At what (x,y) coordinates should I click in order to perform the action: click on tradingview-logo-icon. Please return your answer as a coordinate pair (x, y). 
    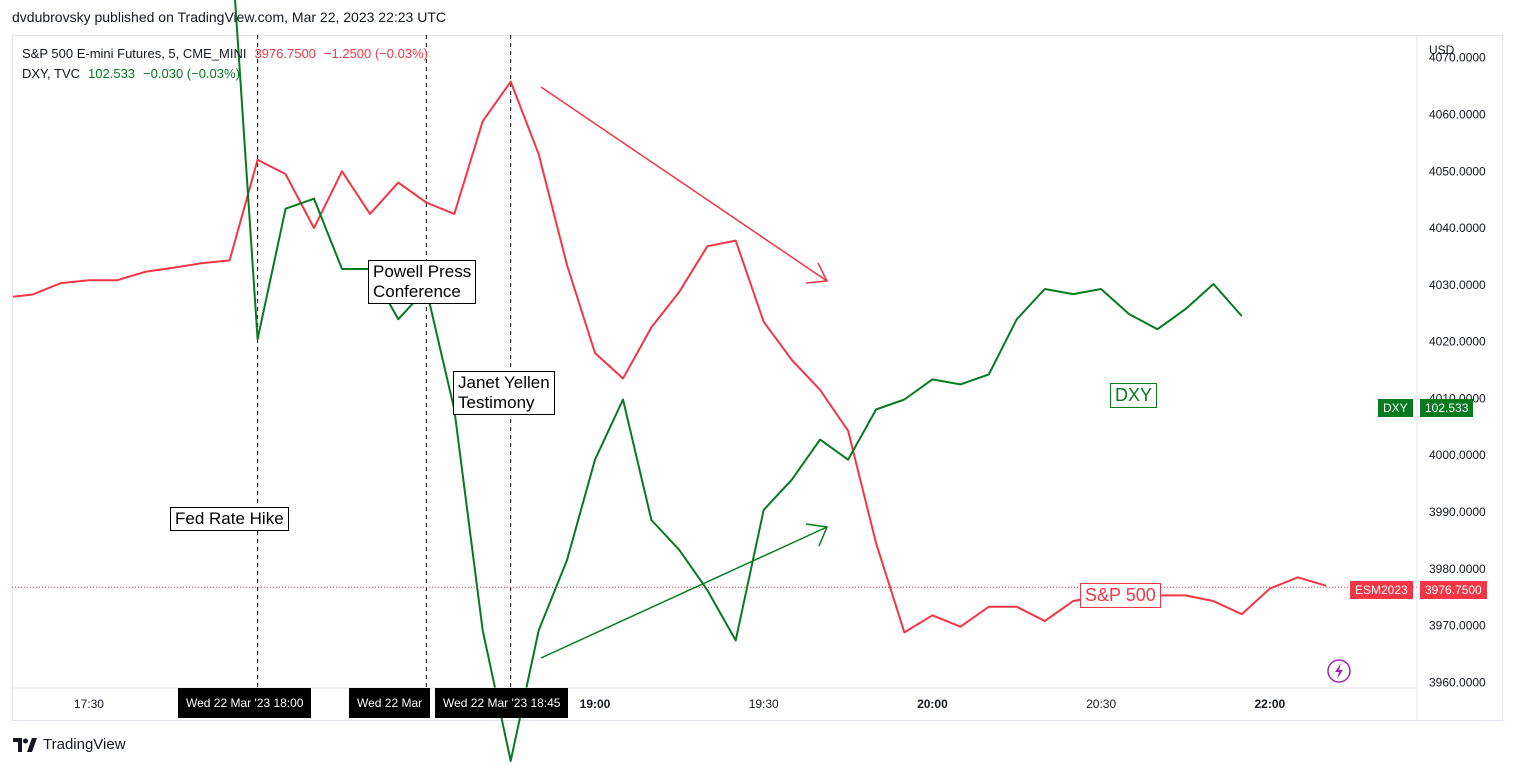
    Looking at the image, I should click on (25, 744).